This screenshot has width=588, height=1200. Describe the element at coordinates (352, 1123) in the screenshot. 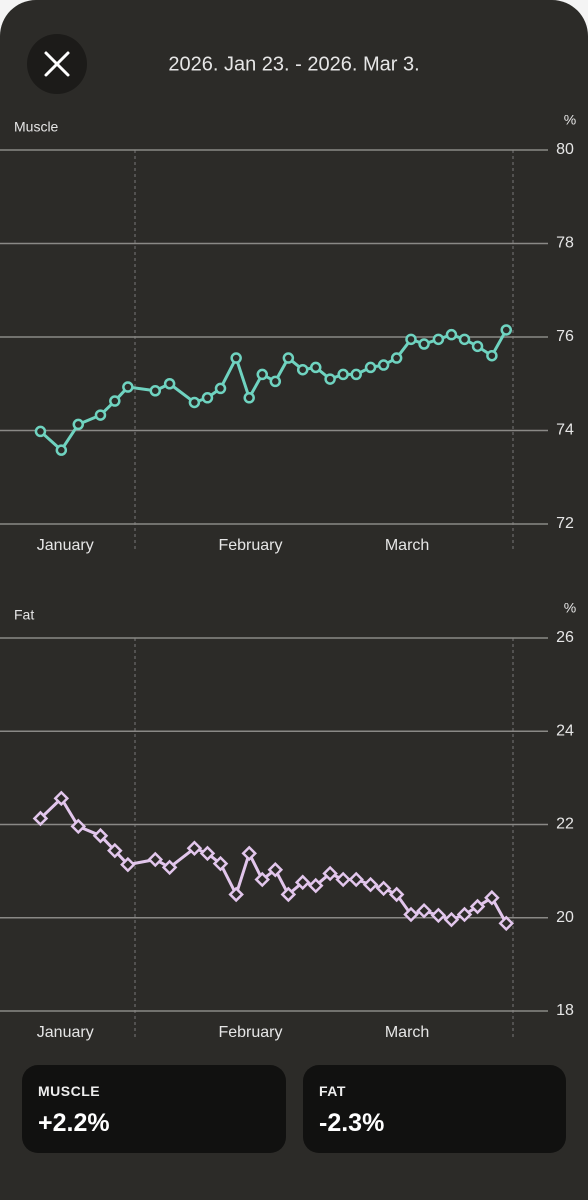

I see `summary-value: -2.3%` at that location.